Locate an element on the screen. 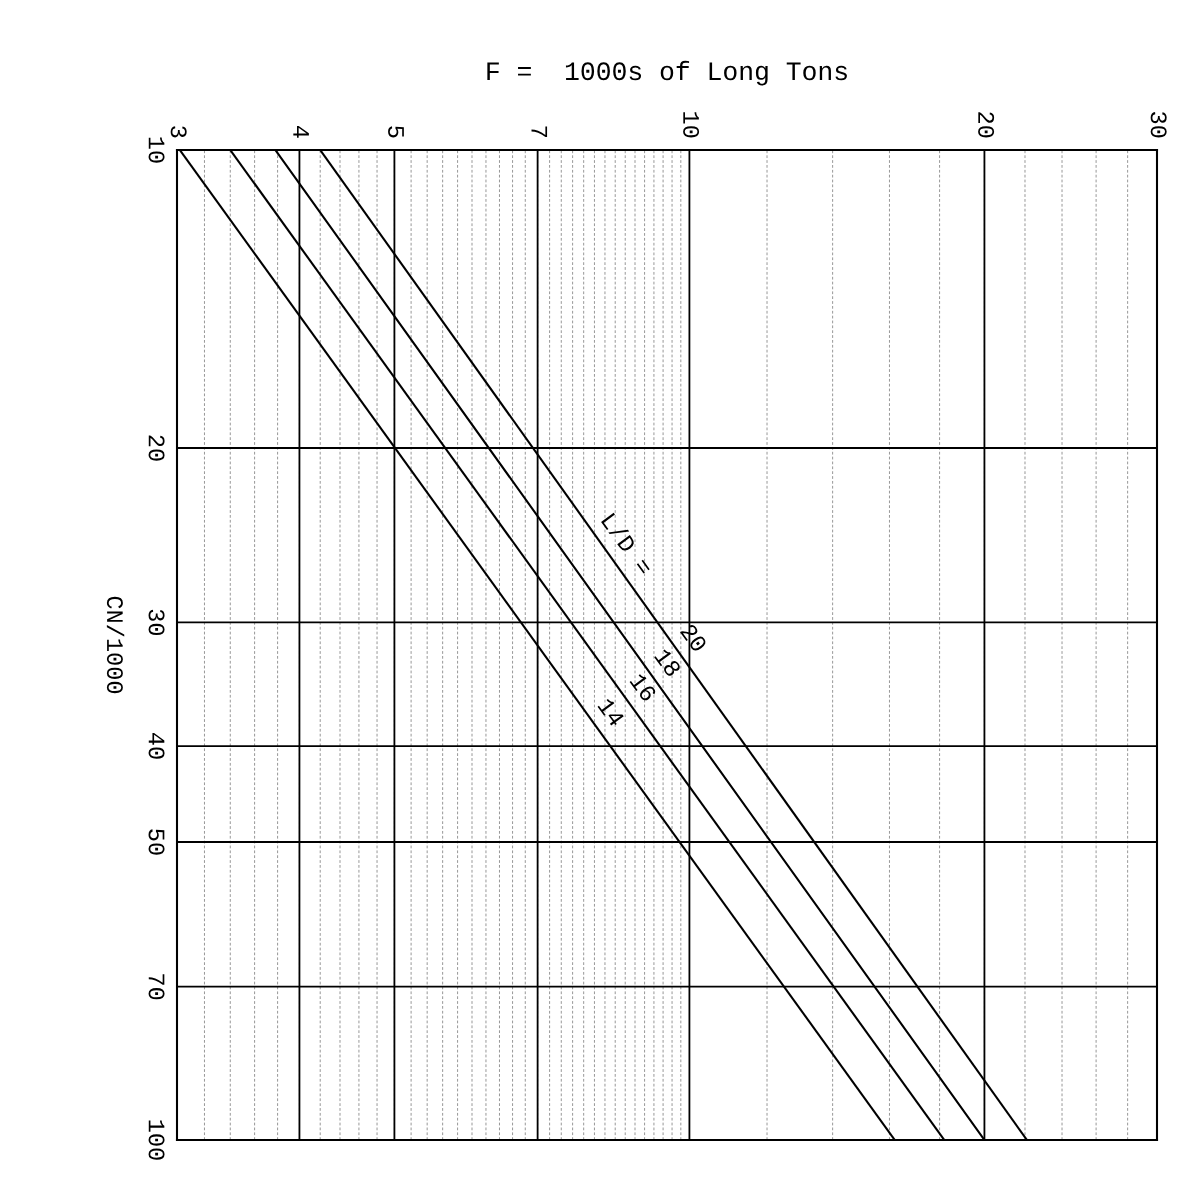 The image size is (1184, 1179). x-tick-label: 10 is located at coordinates (691, 125).